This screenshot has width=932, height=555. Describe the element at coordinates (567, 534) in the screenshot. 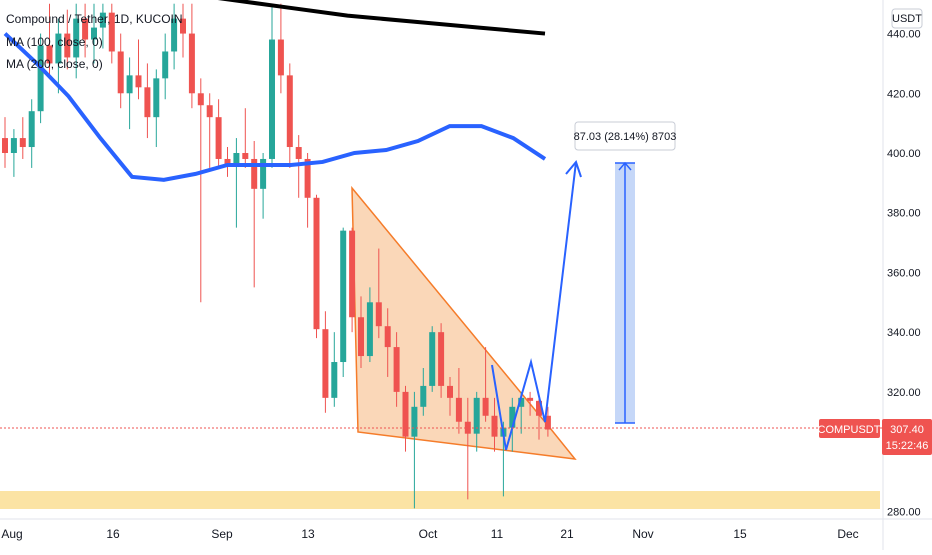

I see `time-tick-label: 21` at that location.